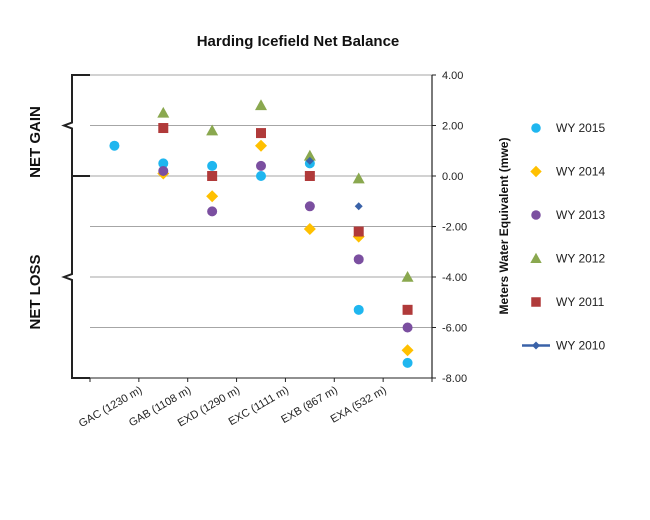  What do you see at coordinates (298, 41) in the screenshot?
I see `chart-title: Harding Icefield Net Balance` at bounding box center [298, 41].